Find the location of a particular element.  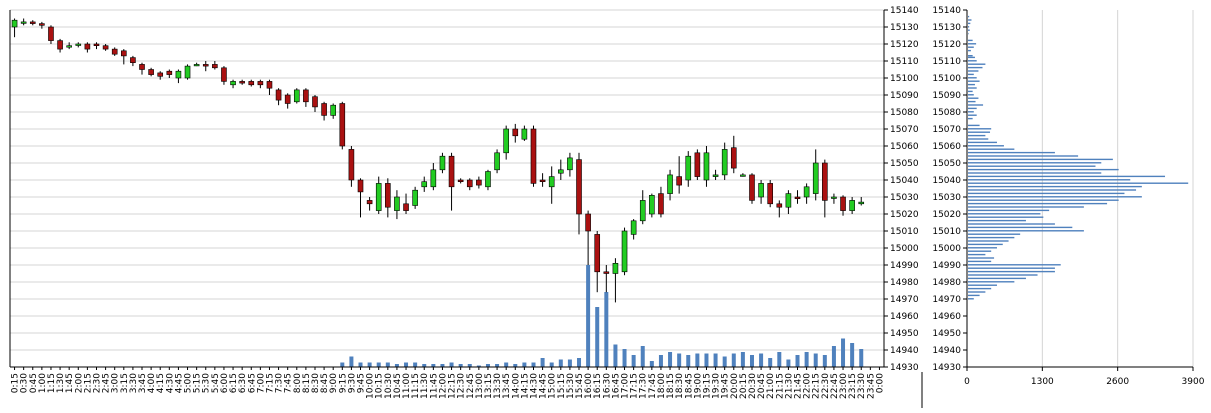

profile-price-label: 15010 is located at coordinates (946, 232).